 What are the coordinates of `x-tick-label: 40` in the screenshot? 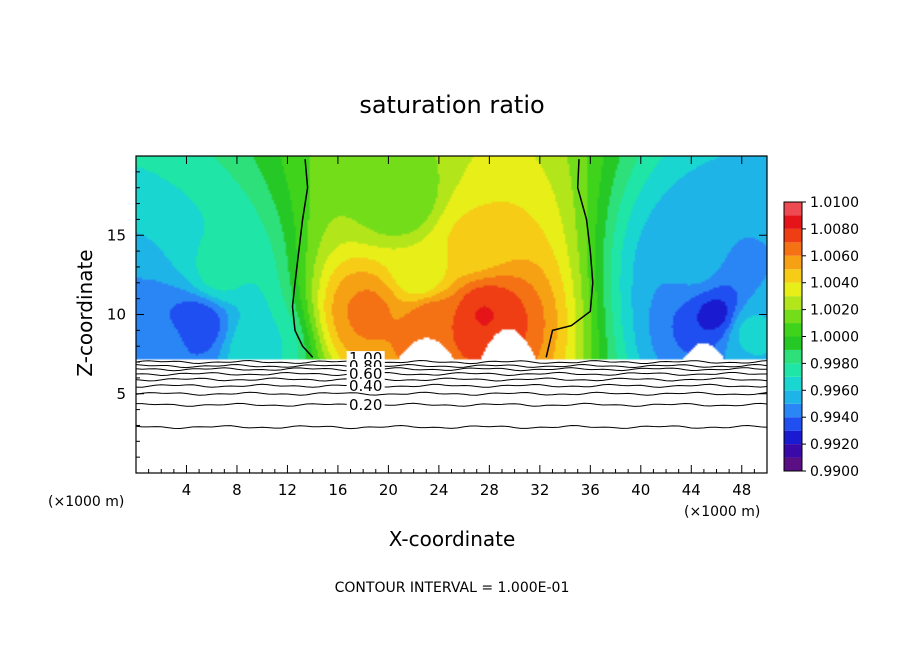 It's located at (640, 490).